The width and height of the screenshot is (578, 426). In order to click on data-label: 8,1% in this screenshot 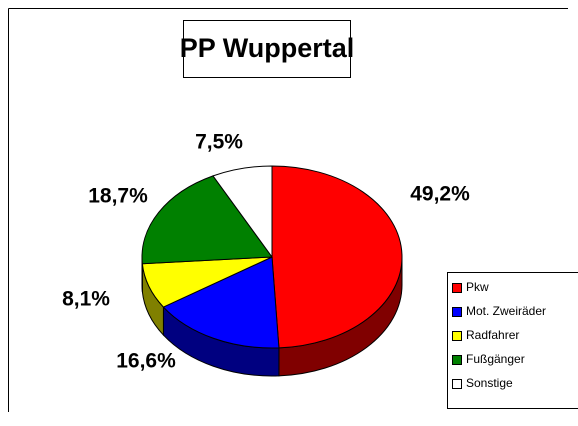, I will do `click(86, 299)`.